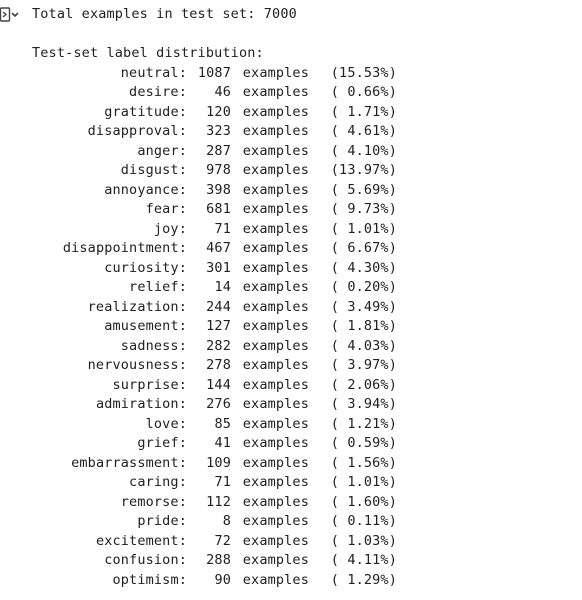  What do you see at coordinates (170, 228) in the screenshot?
I see `row-label: joy:` at bounding box center [170, 228].